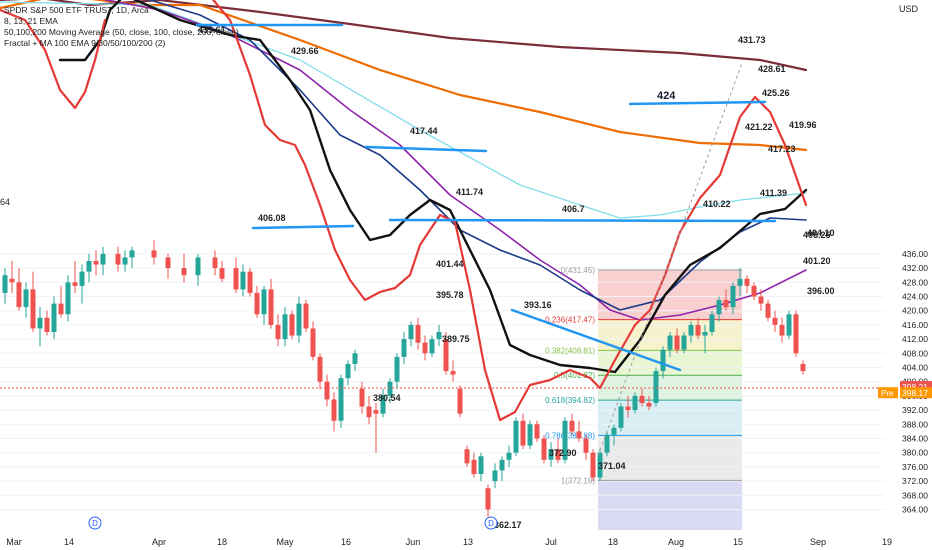  I want to click on legend-ema: 8, 13, 21 EMA, so click(31, 21).